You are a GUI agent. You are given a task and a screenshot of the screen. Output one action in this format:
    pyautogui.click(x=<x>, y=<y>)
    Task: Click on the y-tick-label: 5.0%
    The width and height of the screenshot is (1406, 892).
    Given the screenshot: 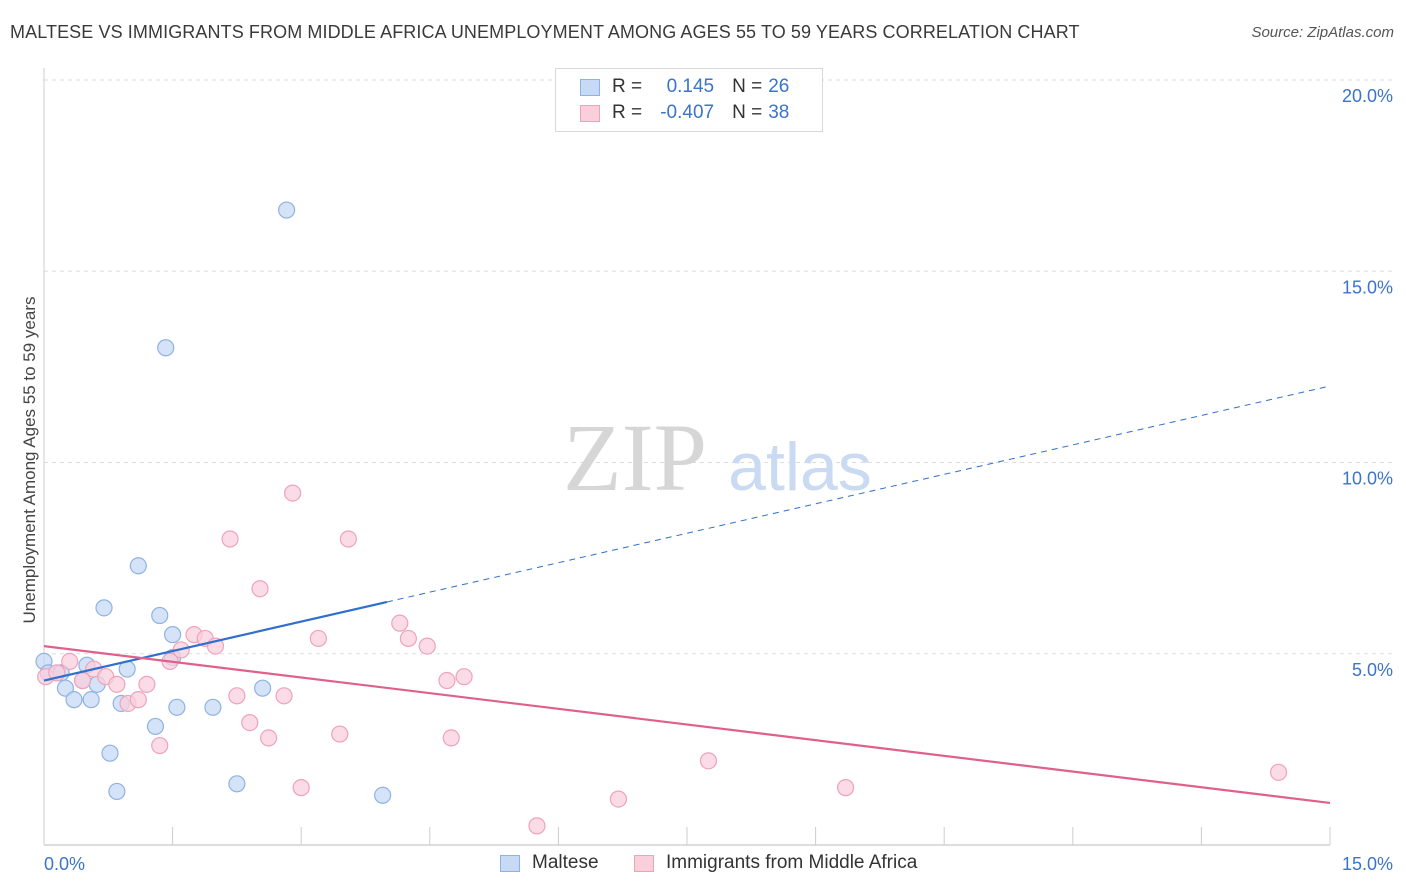 What is the action you would take?
    pyautogui.click(x=1372, y=670)
    